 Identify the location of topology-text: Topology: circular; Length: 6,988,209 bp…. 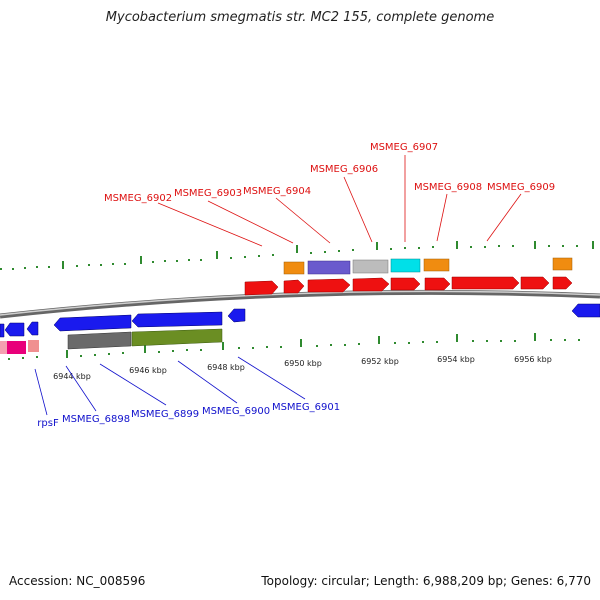
(426, 581).